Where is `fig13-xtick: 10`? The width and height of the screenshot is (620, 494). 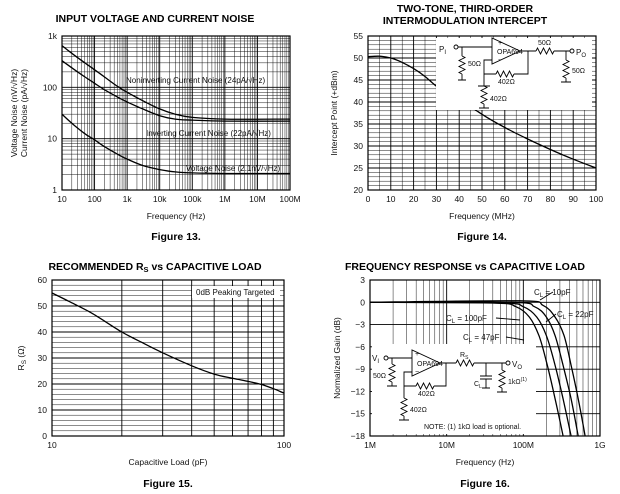 fig13-xtick: 10 is located at coordinates (62, 199).